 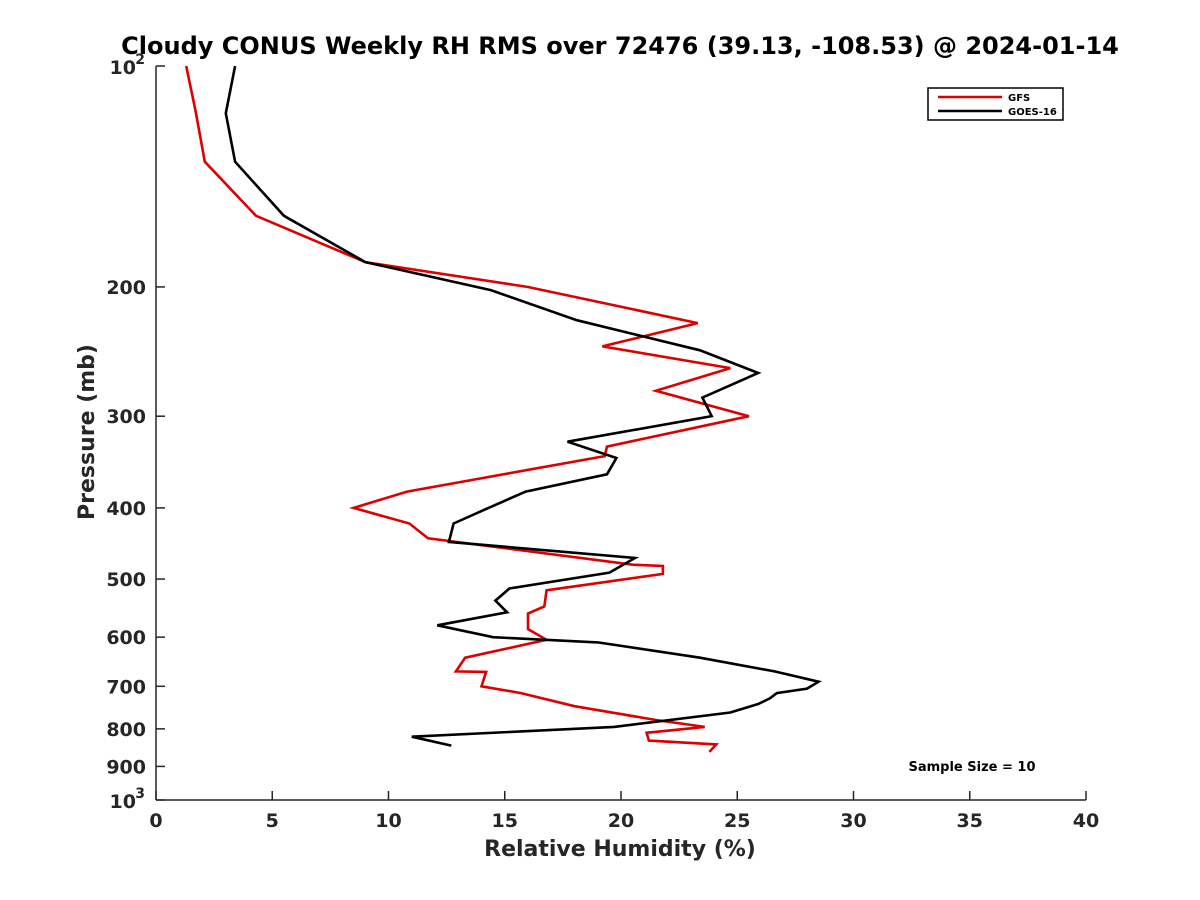 I want to click on x-tick-label: 30, so click(x=853, y=821).